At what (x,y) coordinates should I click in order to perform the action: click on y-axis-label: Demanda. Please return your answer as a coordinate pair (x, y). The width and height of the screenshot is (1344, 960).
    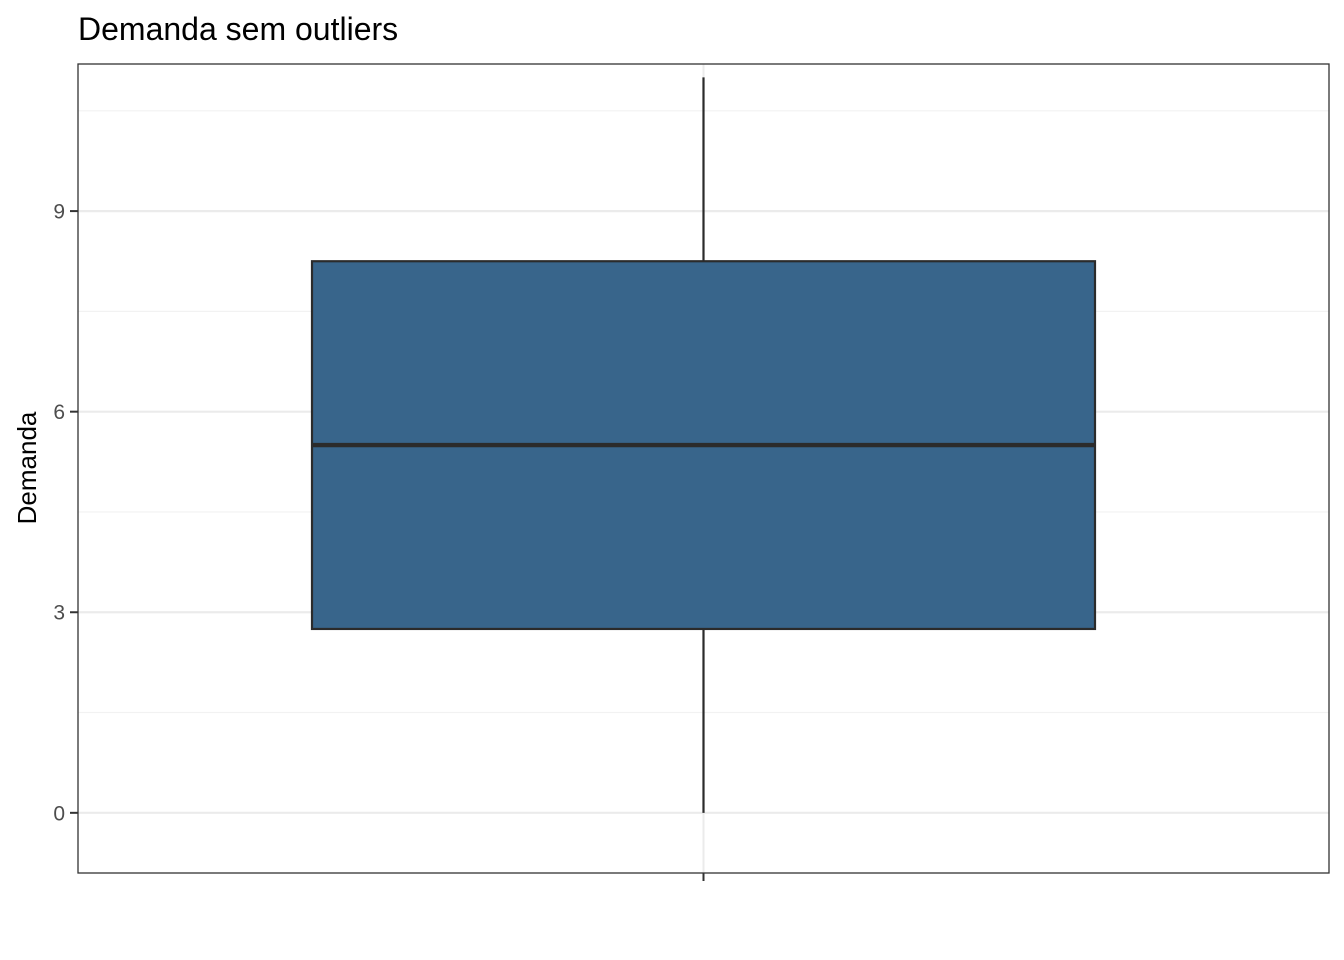
    Looking at the image, I should click on (27, 467).